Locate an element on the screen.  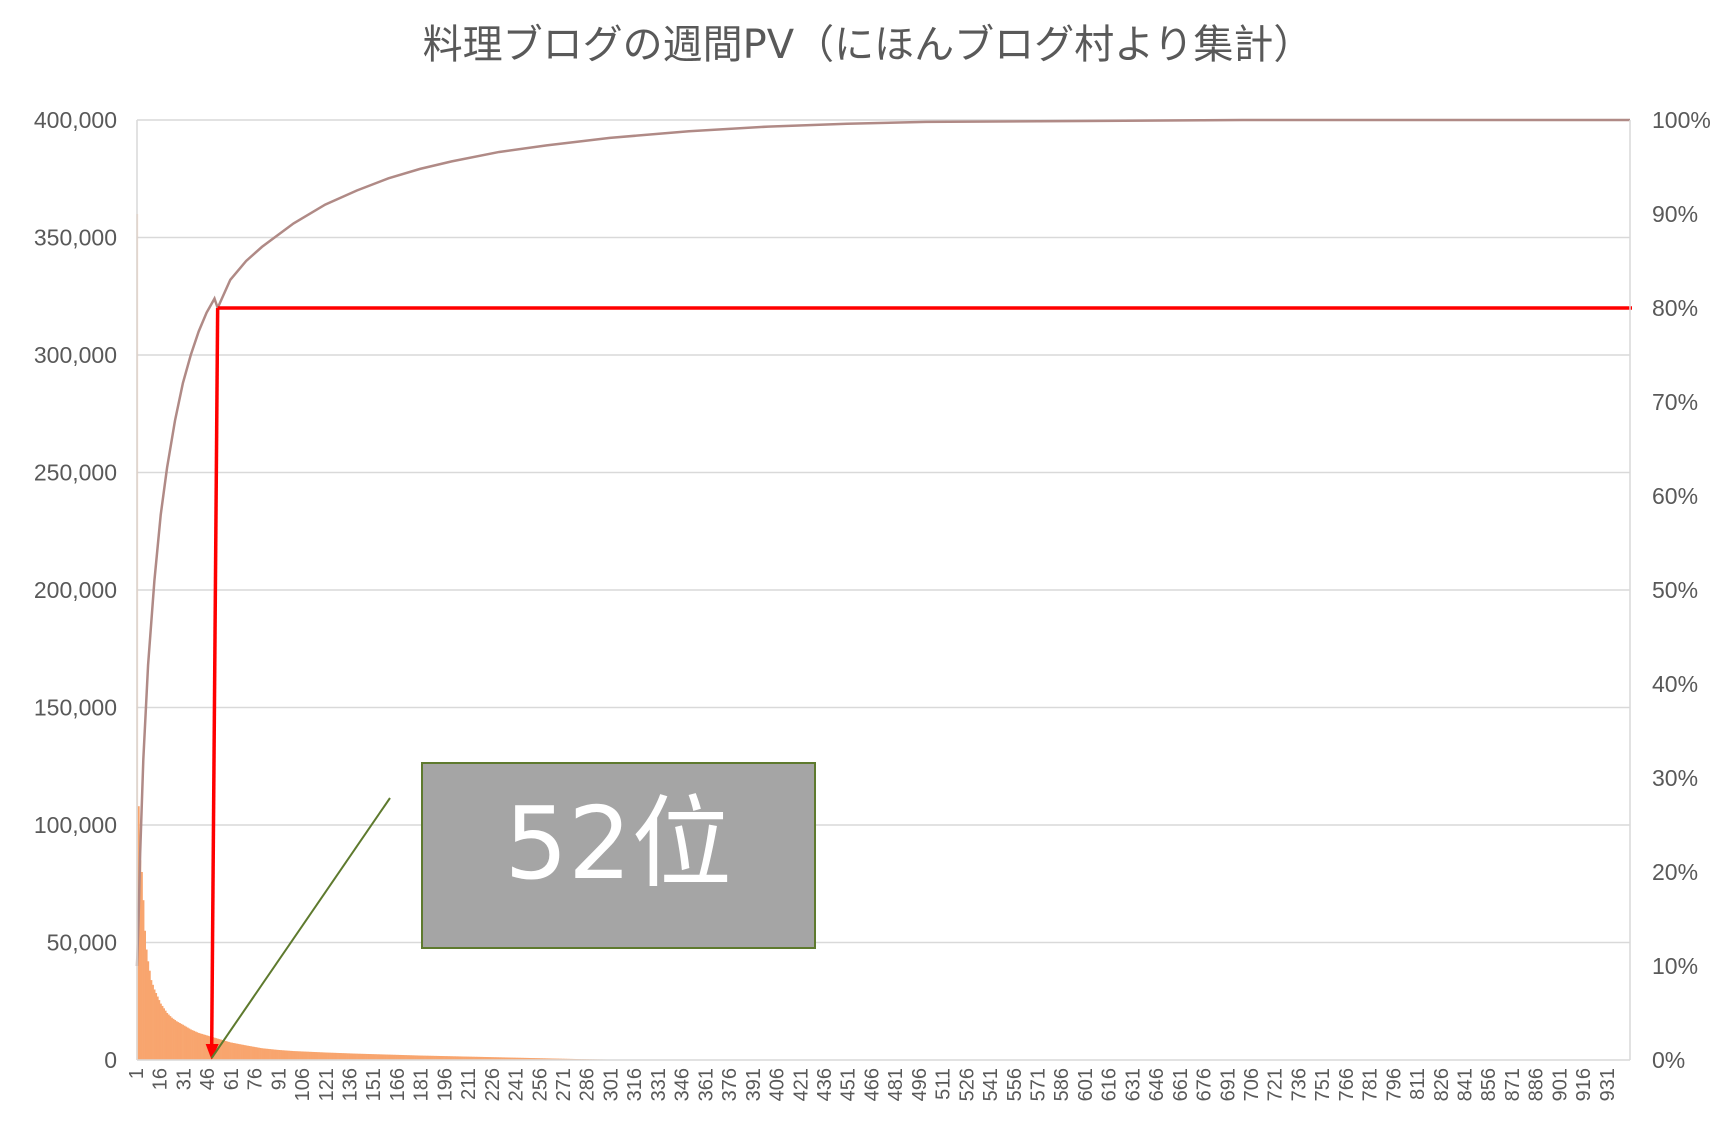
x-tick-label: 691 is located at coordinates (1228, 1084).